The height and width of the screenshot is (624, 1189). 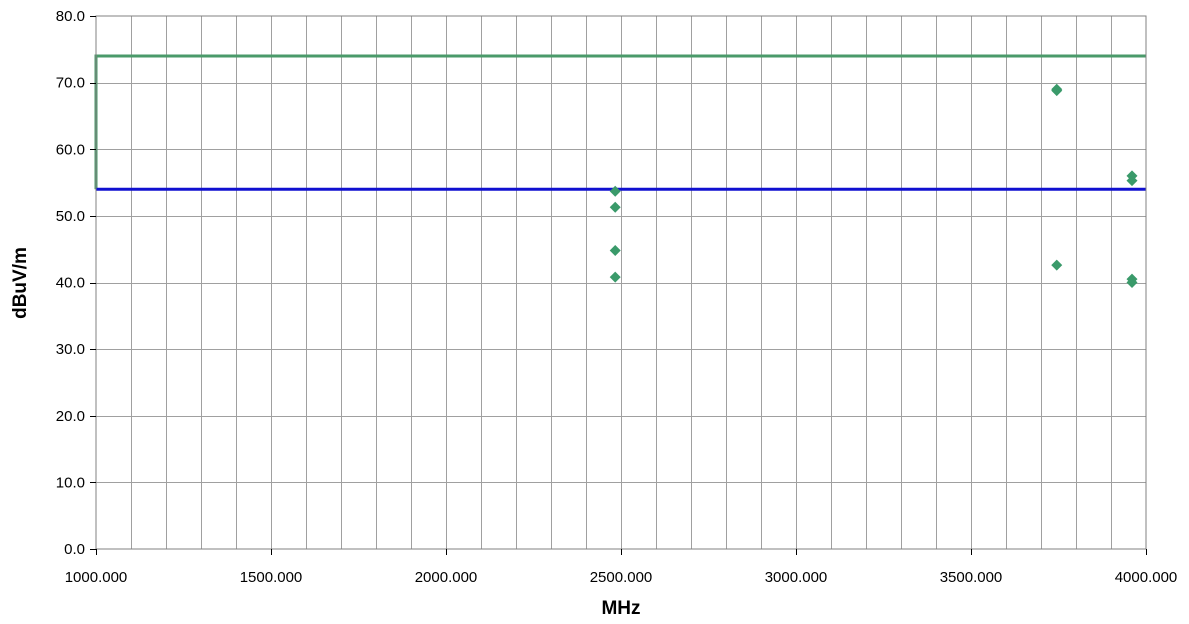 What do you see at coordinates (70, 216) in the screenshot?
I see `y-tick-label: 50.0` at bounding box center [70, 216].